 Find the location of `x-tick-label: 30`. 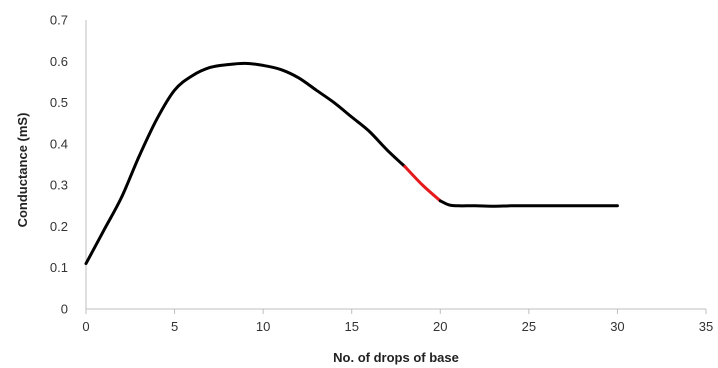

x-tick-label: 30 is located at coordinates (617, 326).